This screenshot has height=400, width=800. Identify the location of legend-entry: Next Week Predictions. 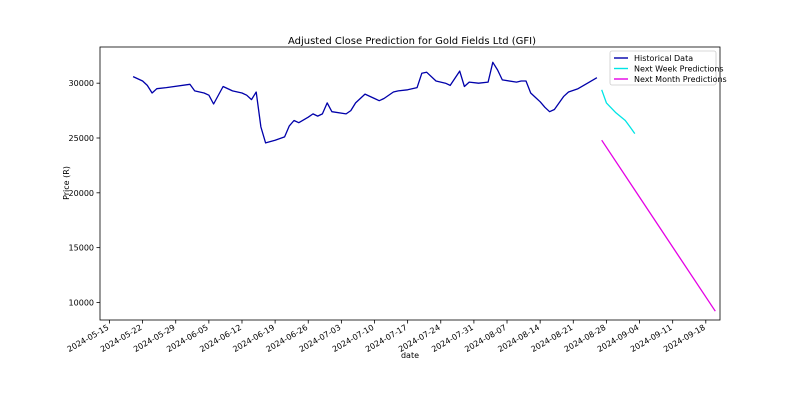
(679, 69).